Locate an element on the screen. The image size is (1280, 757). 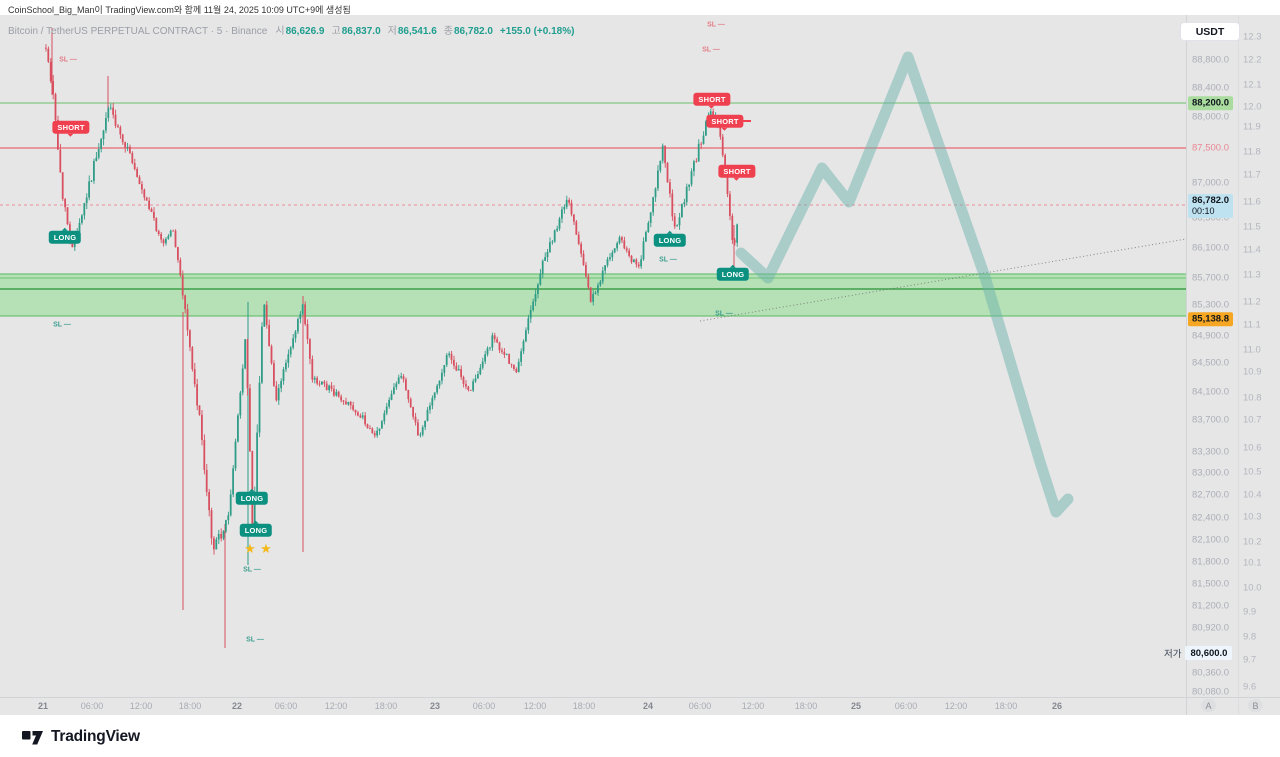
tradingview-logo: TradingView is located at coordinates (81, 737).